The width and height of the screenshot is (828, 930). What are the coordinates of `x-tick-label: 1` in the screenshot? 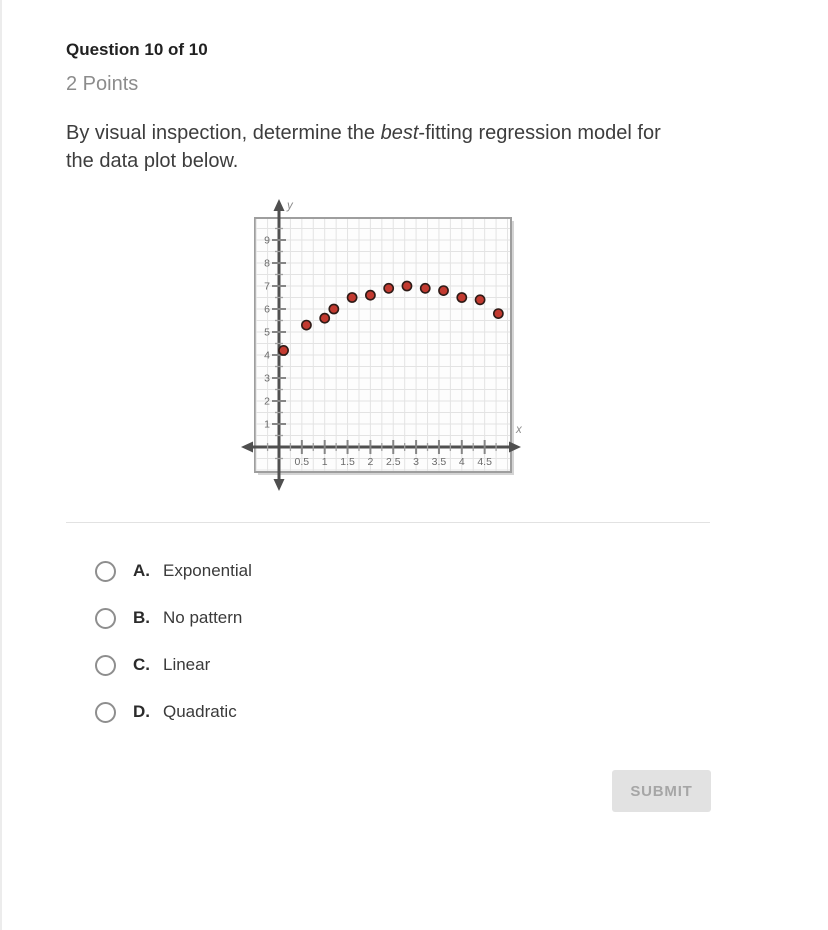 It's located at (325, 462).